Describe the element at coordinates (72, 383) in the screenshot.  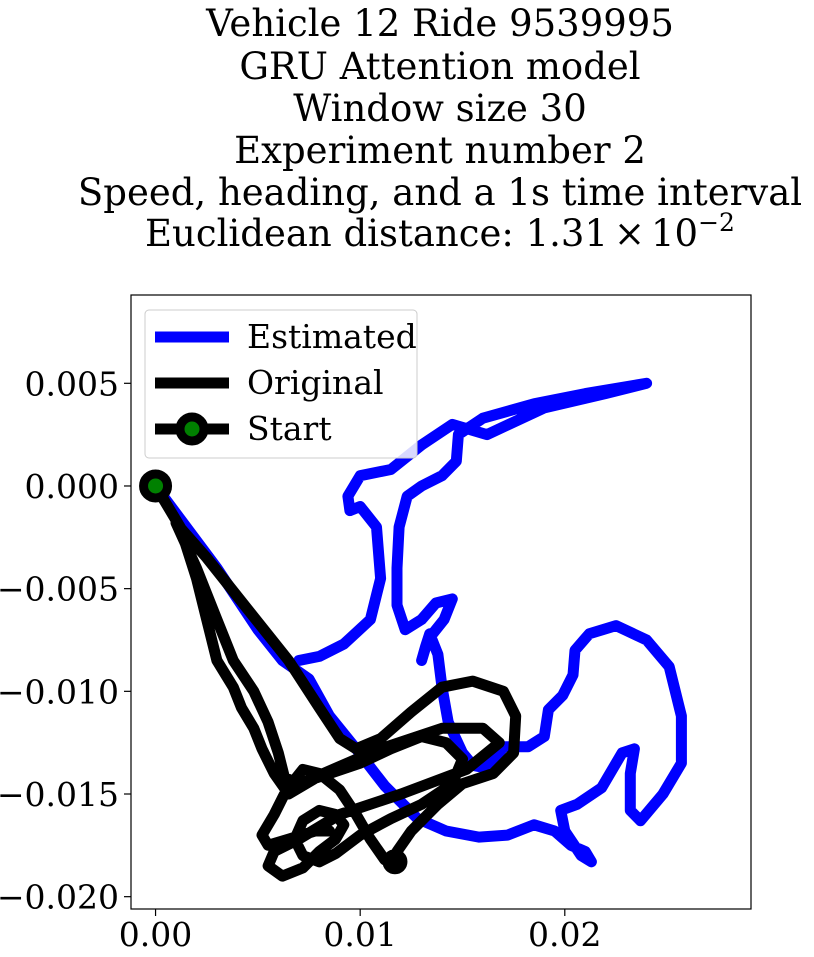
I see `y-tick-label: 0.005` at that location.